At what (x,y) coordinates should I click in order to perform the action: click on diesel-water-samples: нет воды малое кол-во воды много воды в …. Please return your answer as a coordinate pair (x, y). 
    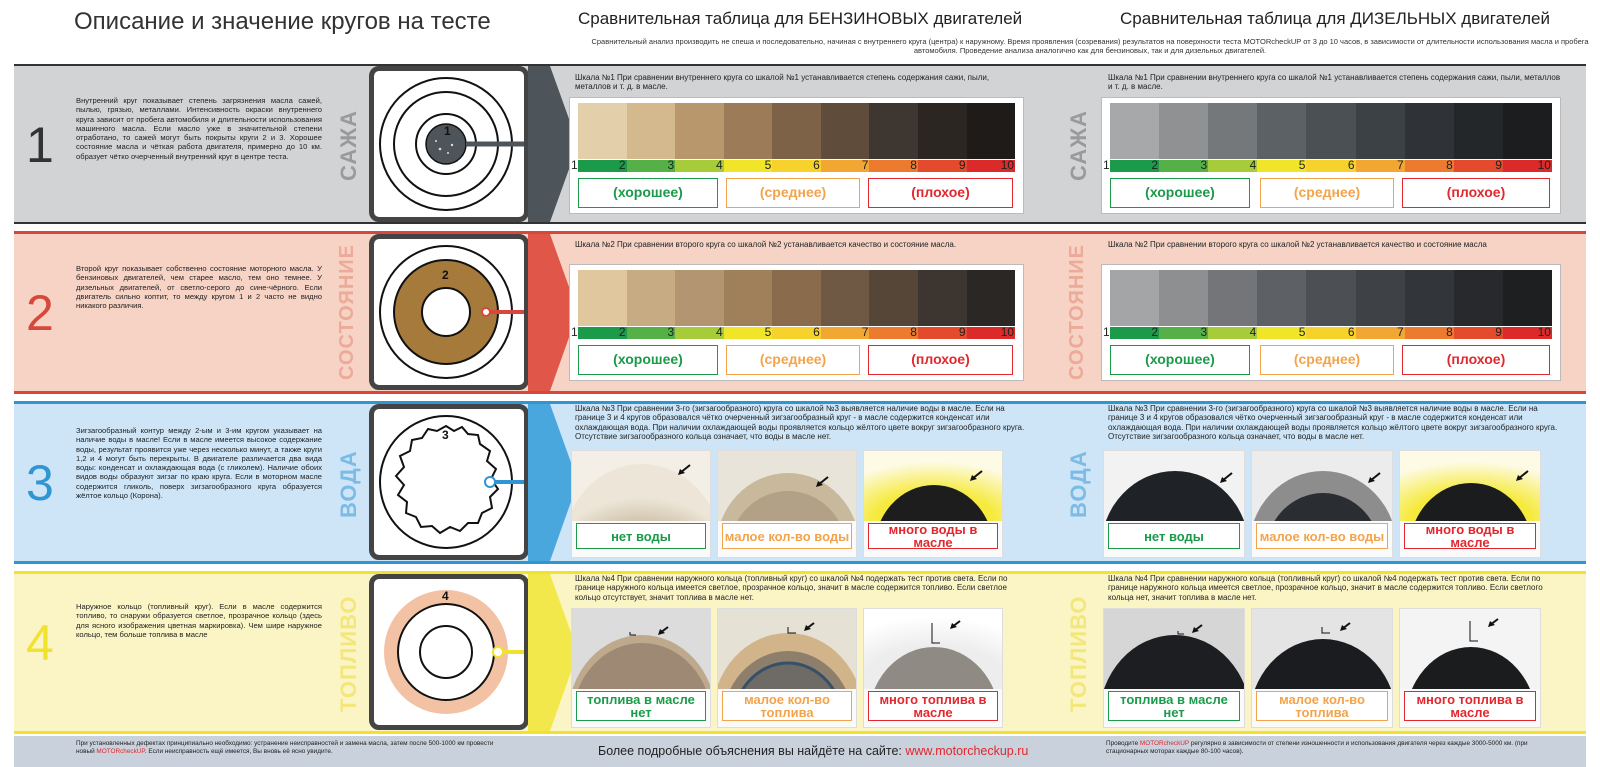
    Looking at the image, I should click on (1322, 504).